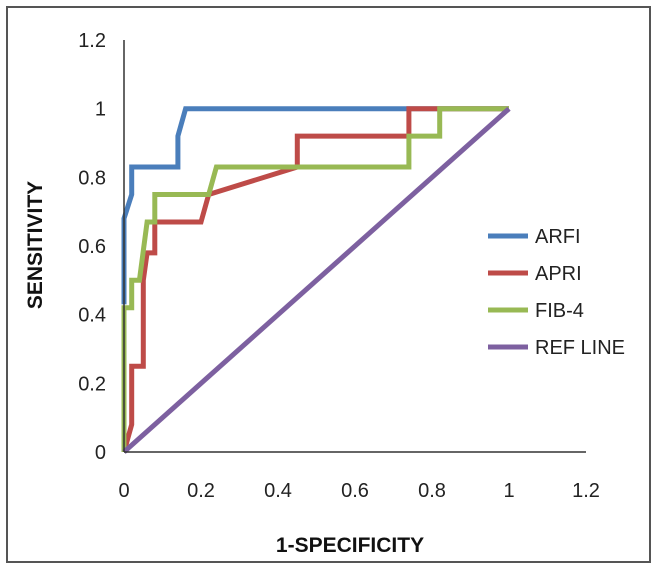 The width and height of the screenshot is (659, 571). I want to click on x-tick-label: 0.4, so click(278, 491).